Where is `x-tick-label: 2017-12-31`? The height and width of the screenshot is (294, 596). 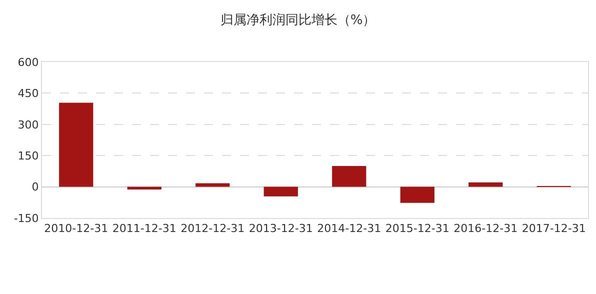 x-tick-label: 2017-12-31 is located at coordinates (554, 229).